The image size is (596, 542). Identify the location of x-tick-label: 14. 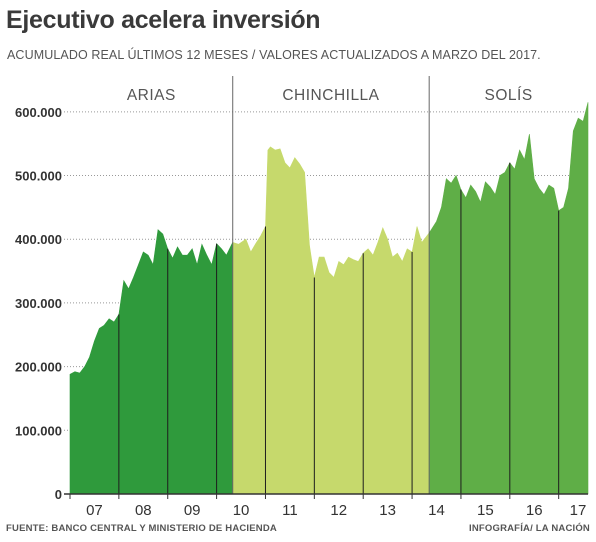
(436, 510).